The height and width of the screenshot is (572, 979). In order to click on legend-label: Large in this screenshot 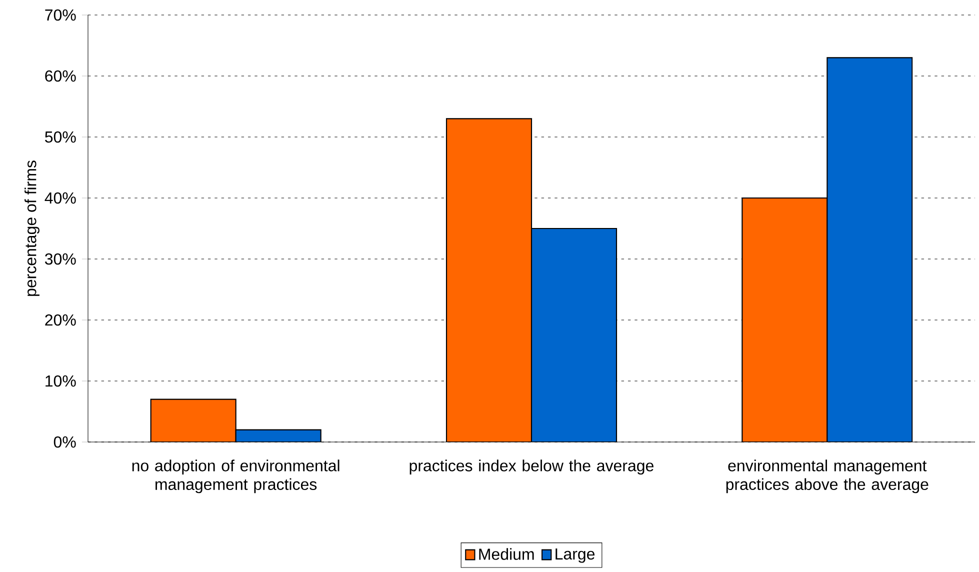, I will do `click(575, 555)`.